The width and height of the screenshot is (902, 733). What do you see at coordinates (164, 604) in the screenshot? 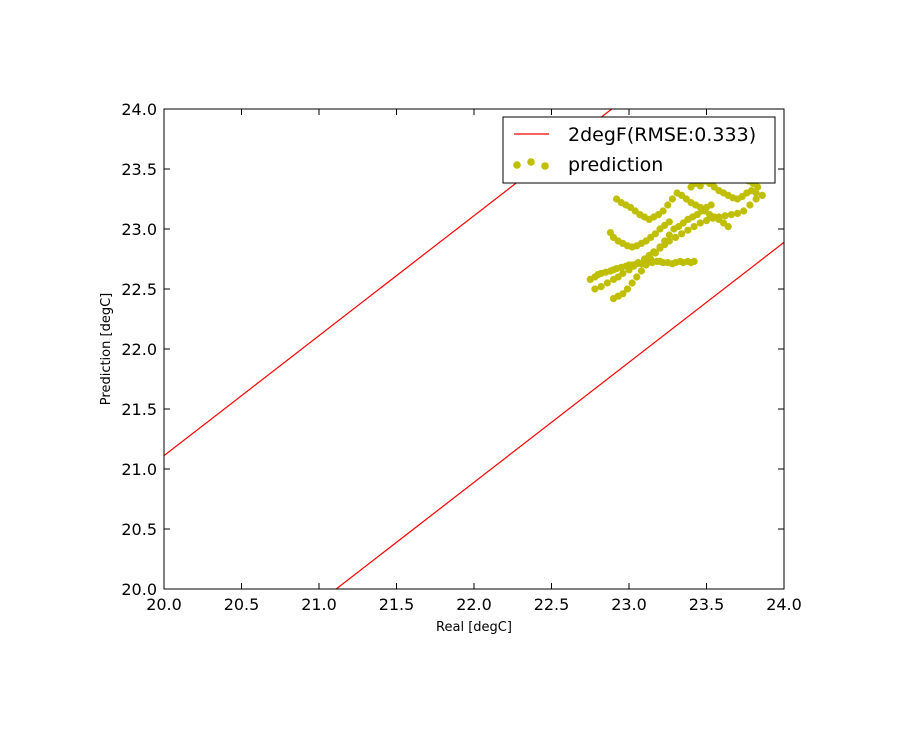
I see `x-tick-label: 20.0` at bounding box center [164, 604].